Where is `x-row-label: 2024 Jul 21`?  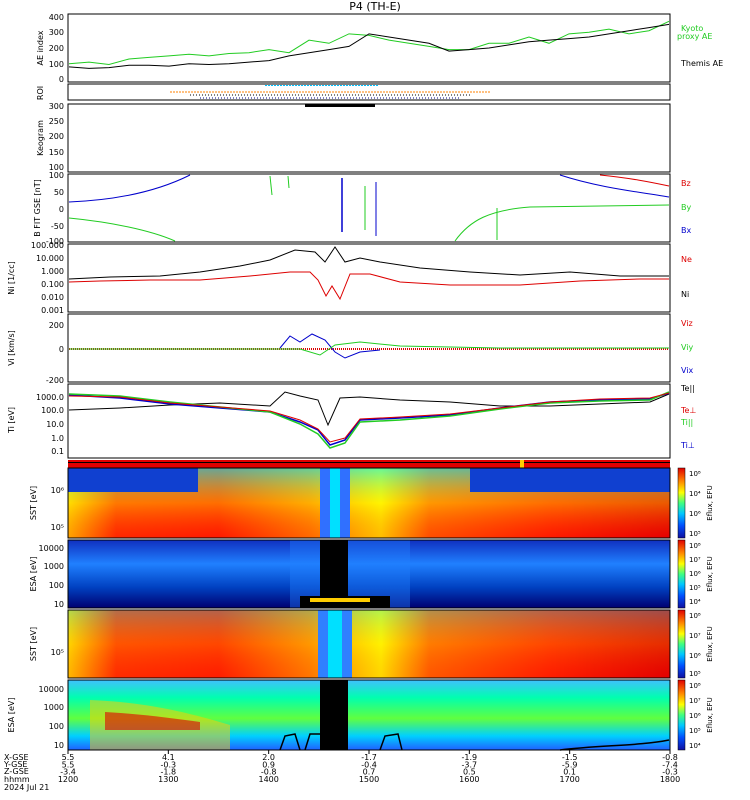
x-row-label: 2024 Jul 21 is located at coordinates (26, 787).